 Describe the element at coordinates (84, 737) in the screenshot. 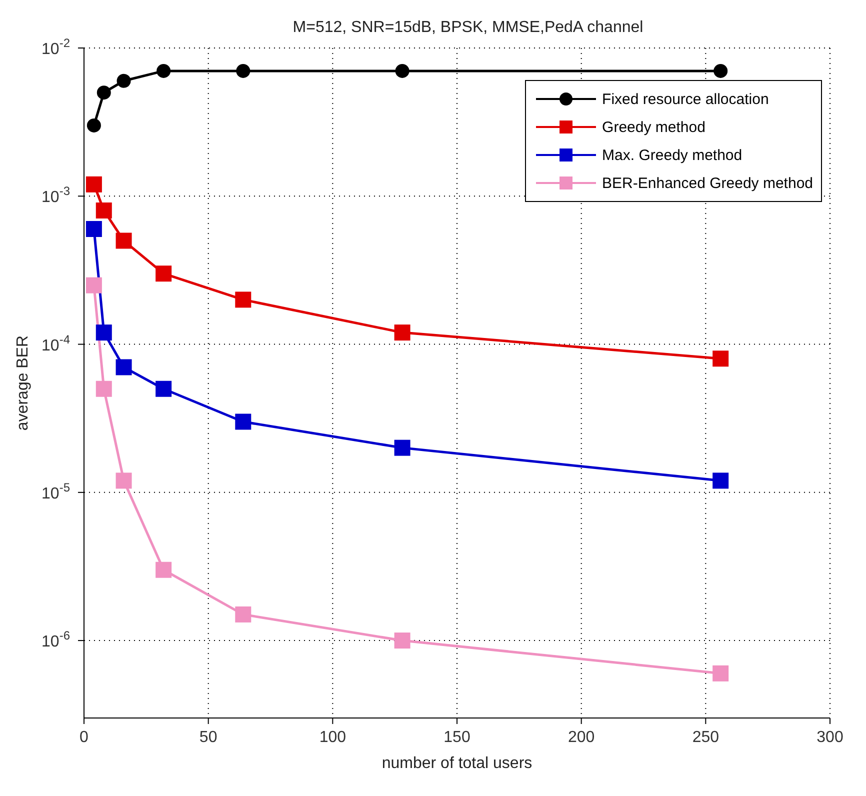

I see `x-tick-label: 0` at that location.